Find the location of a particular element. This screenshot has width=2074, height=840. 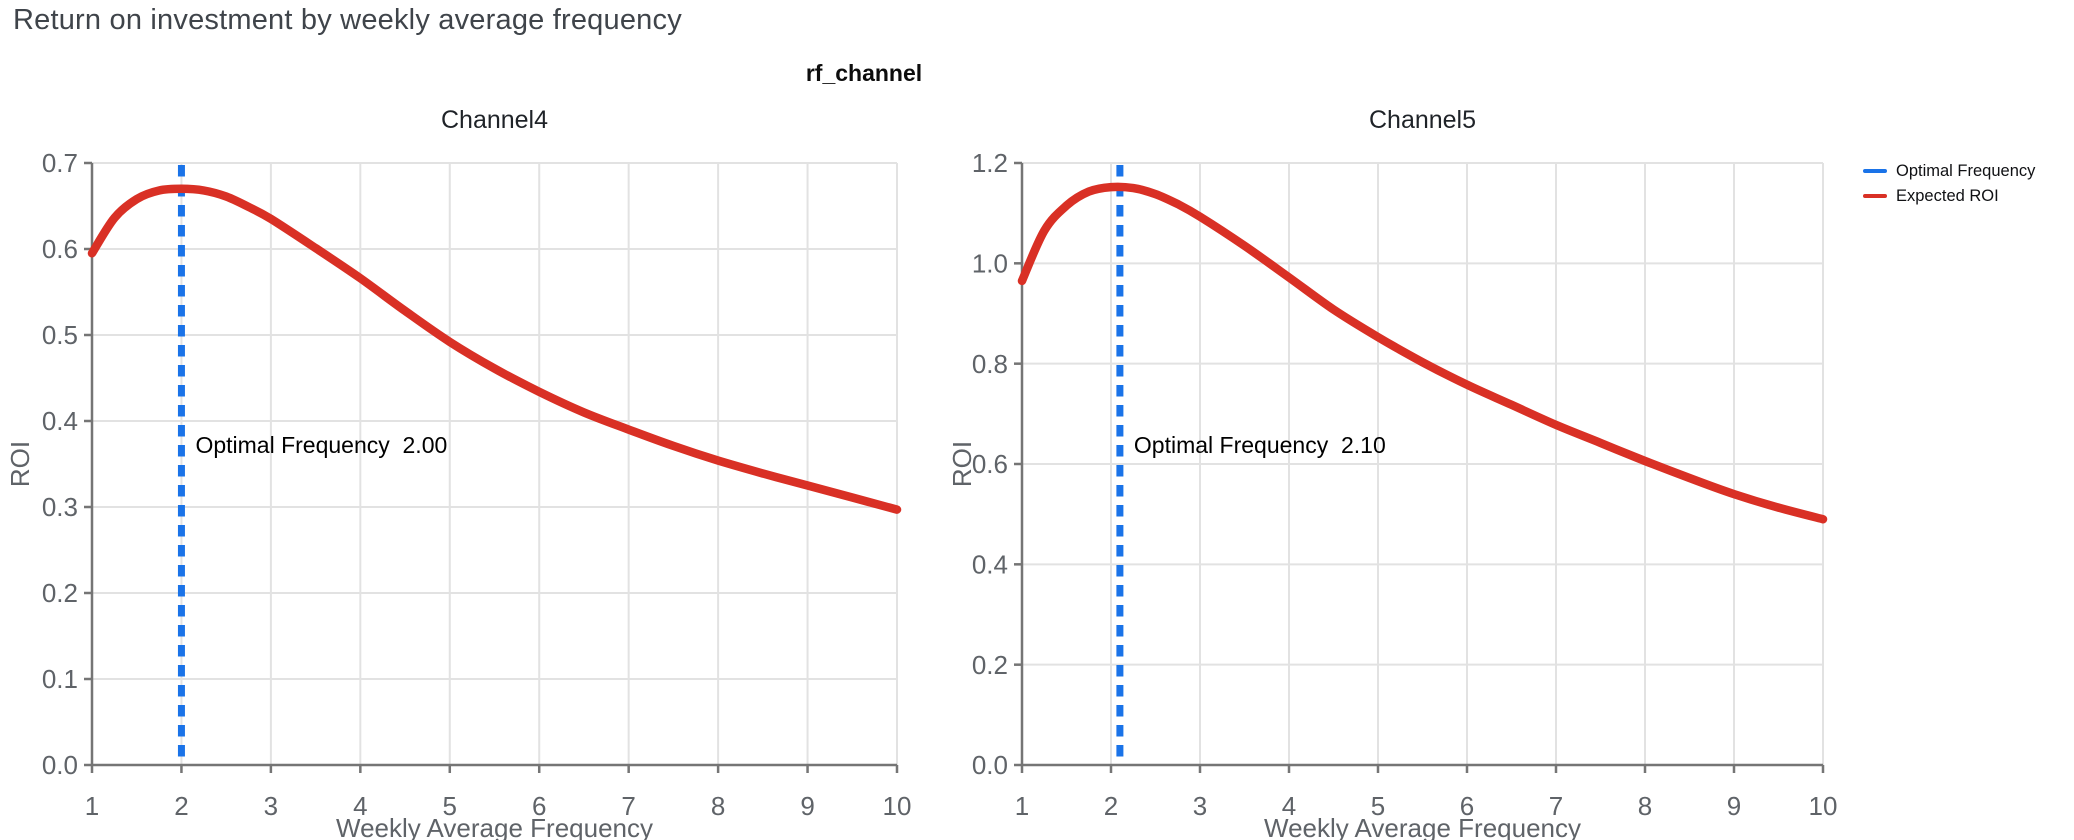

y-tick-label: 0.3 is located at coordinates (60, 507).